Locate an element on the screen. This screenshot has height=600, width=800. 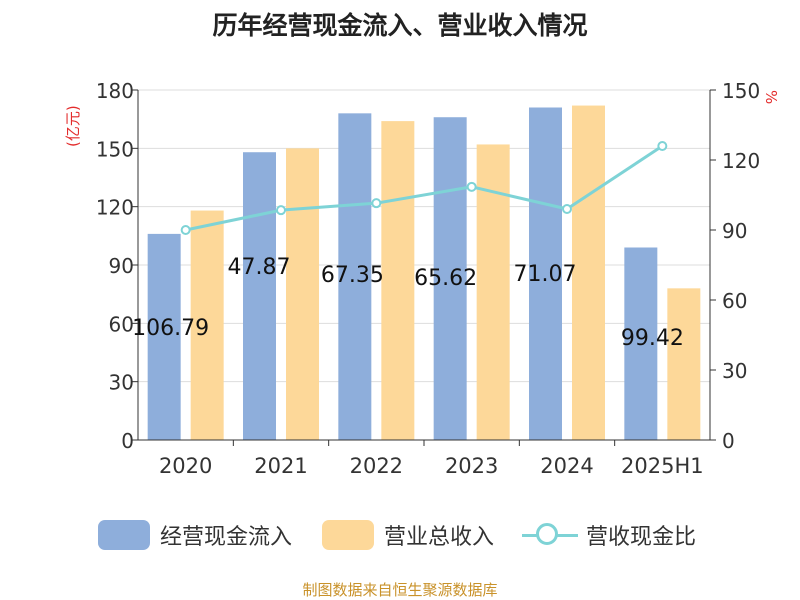
legend-item-revenue: 营业总收入 is located at coordinates (408, 535).